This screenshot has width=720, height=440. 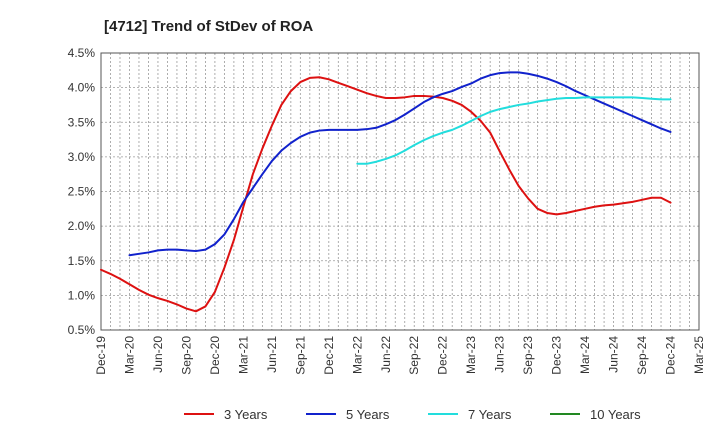 I want to click on x-tick-label: Jun-22, so click(x=386, y=354).